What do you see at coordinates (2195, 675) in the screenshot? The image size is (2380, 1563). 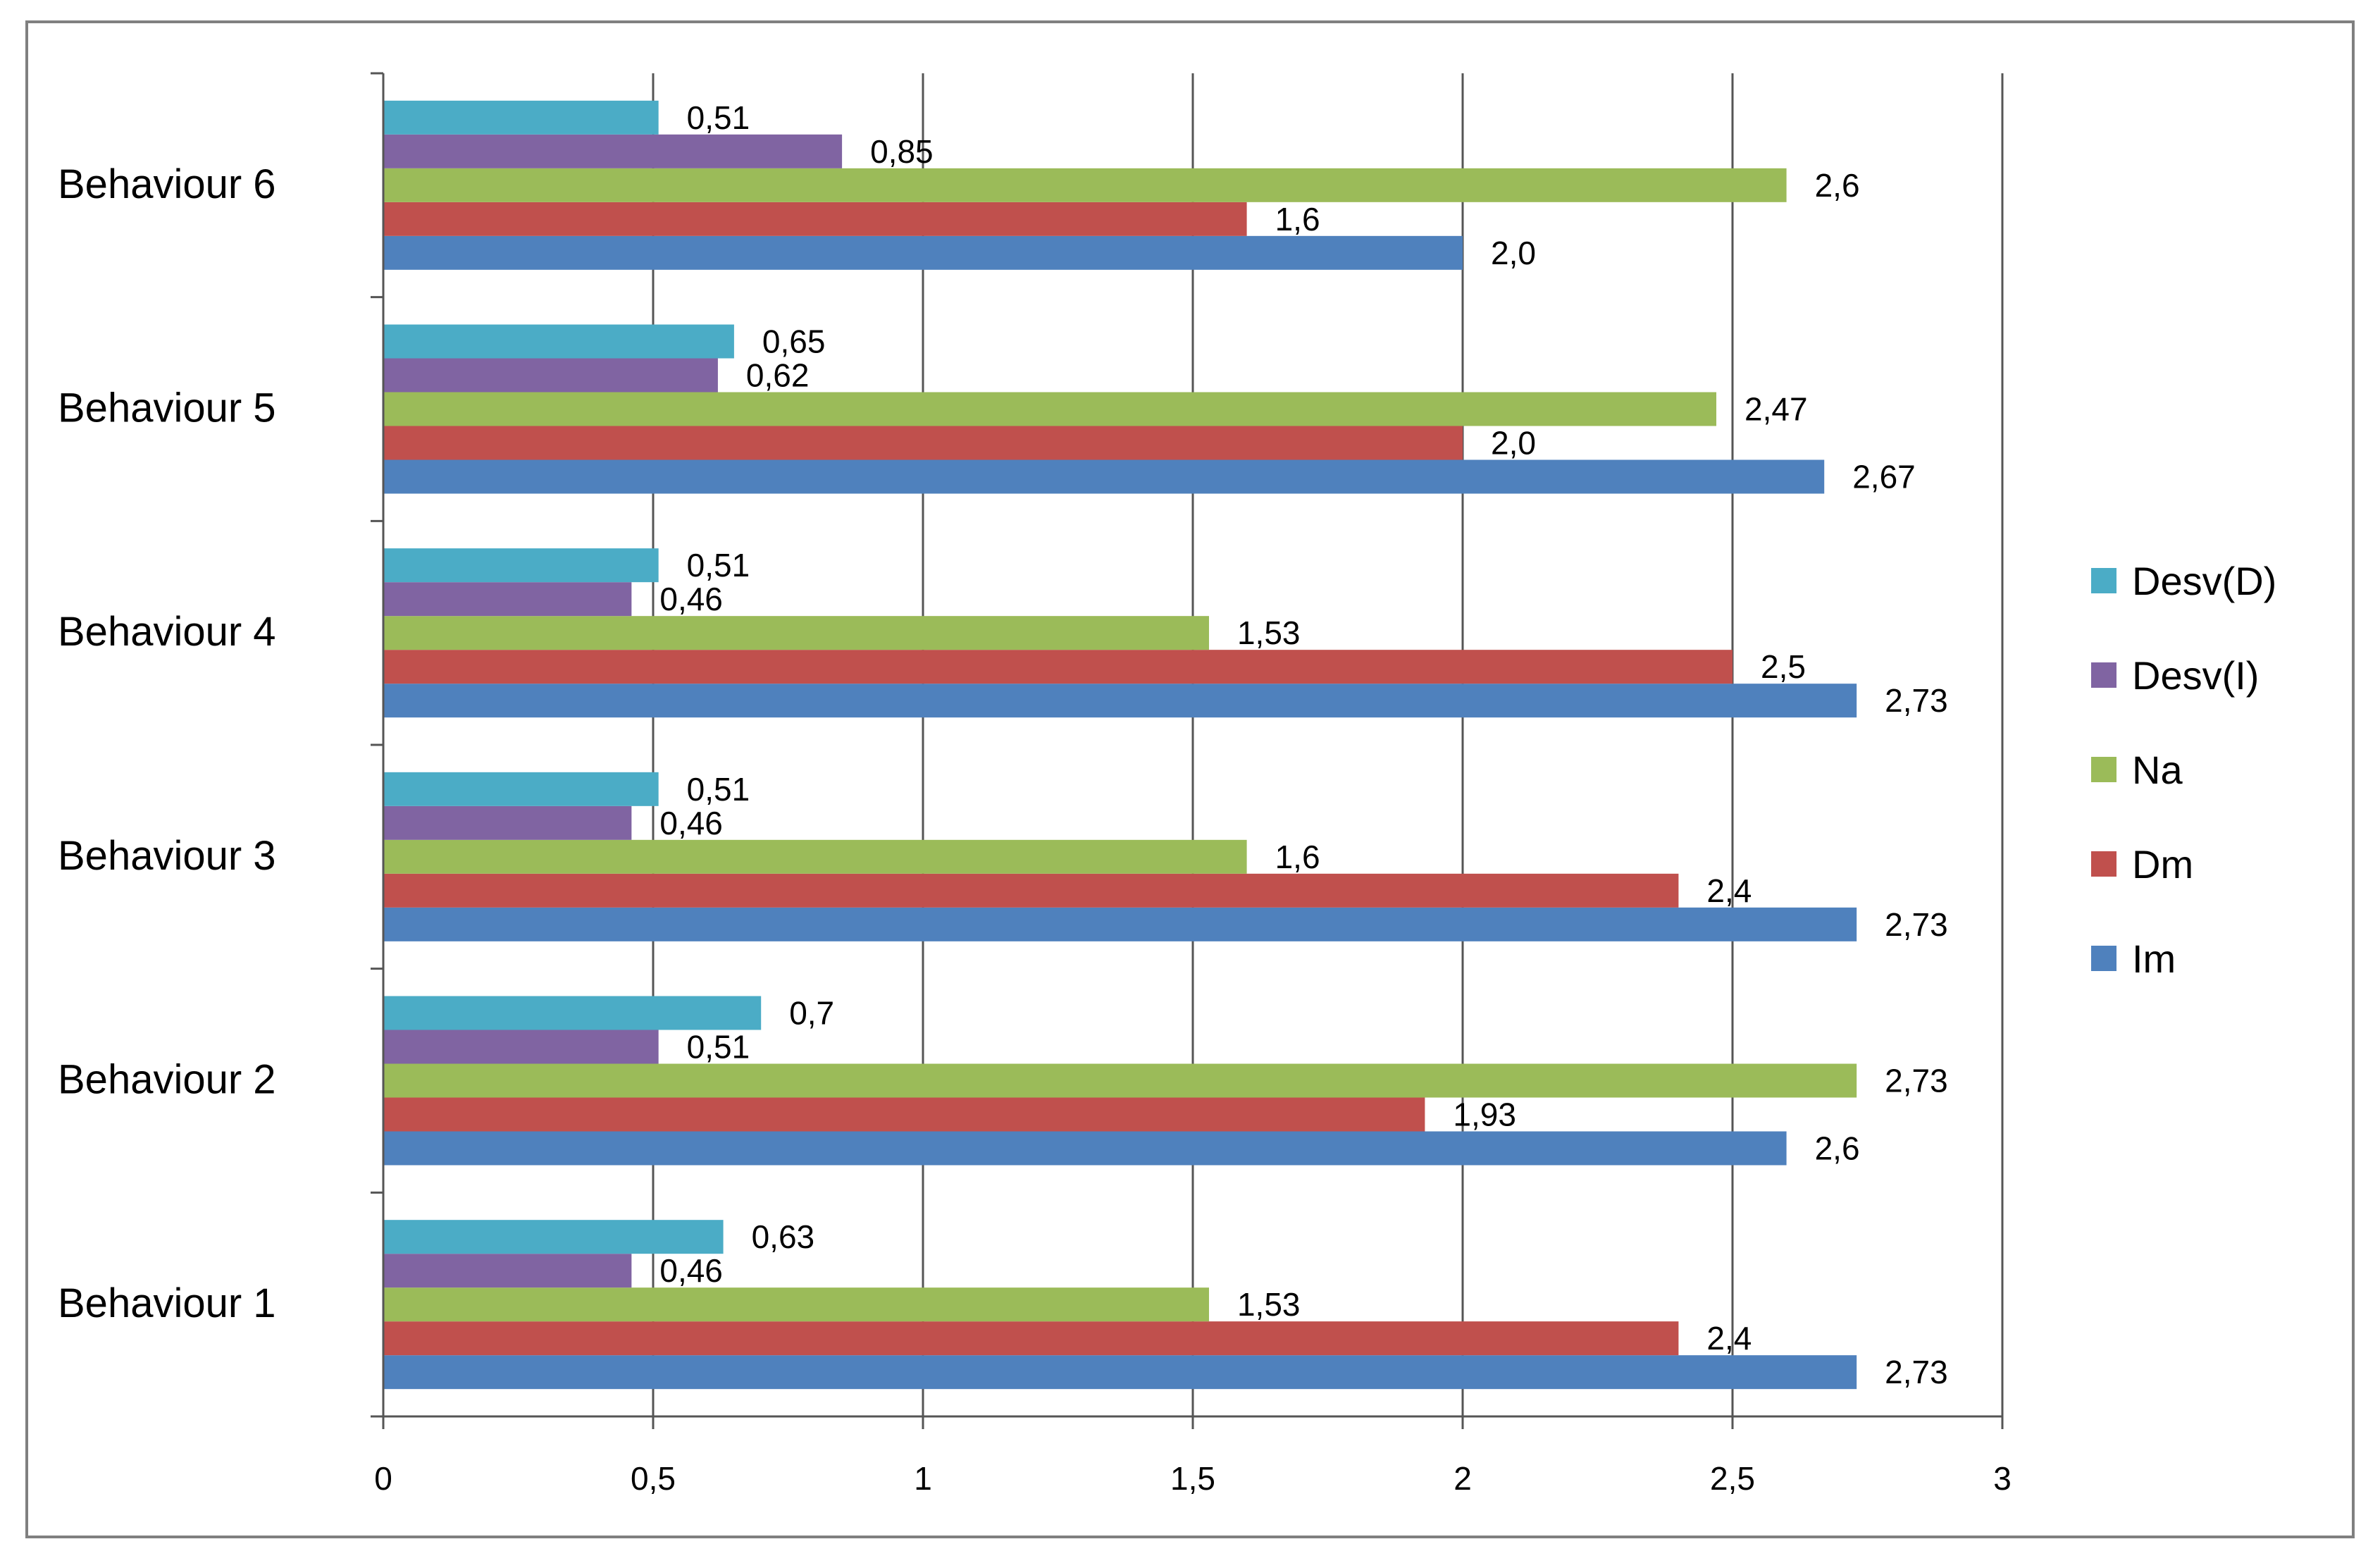 I see `legend-label: Desv(I)` at bounding box center [2195, 675].